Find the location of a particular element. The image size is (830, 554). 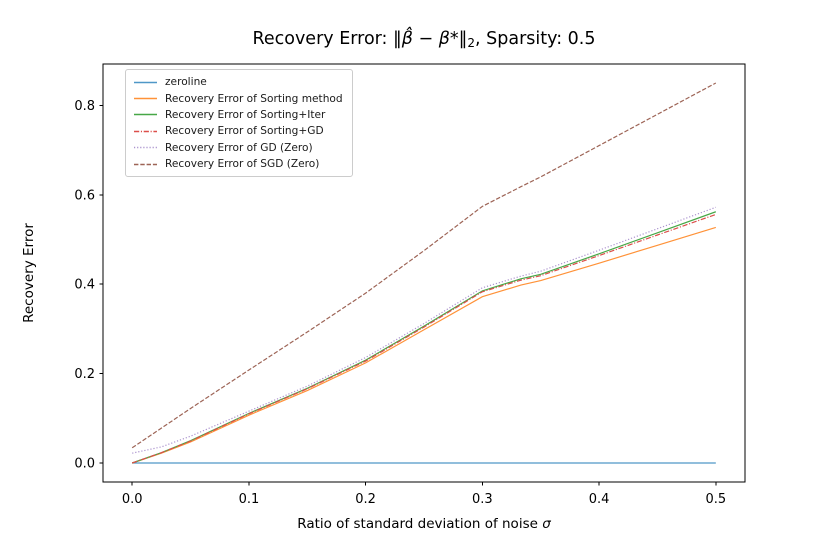

legend-item: Recovery Error of GD (Zero) is located at coordinates (238, 148).